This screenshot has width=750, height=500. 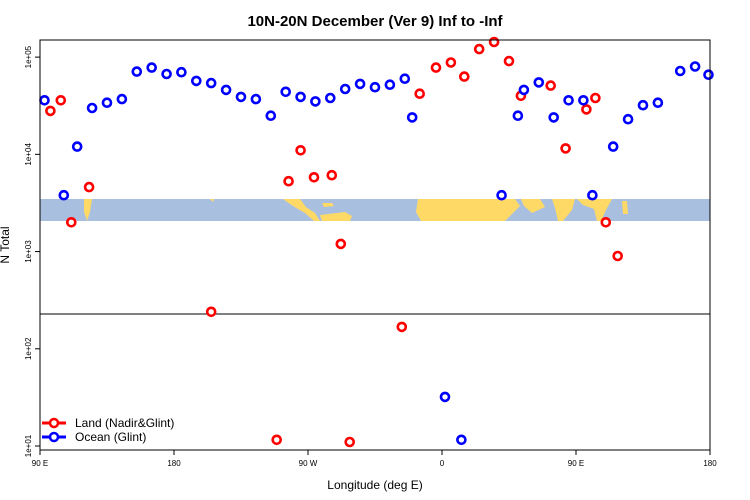 I want to click on y-tick-label: 1e+04, so click(x=28, y=154).